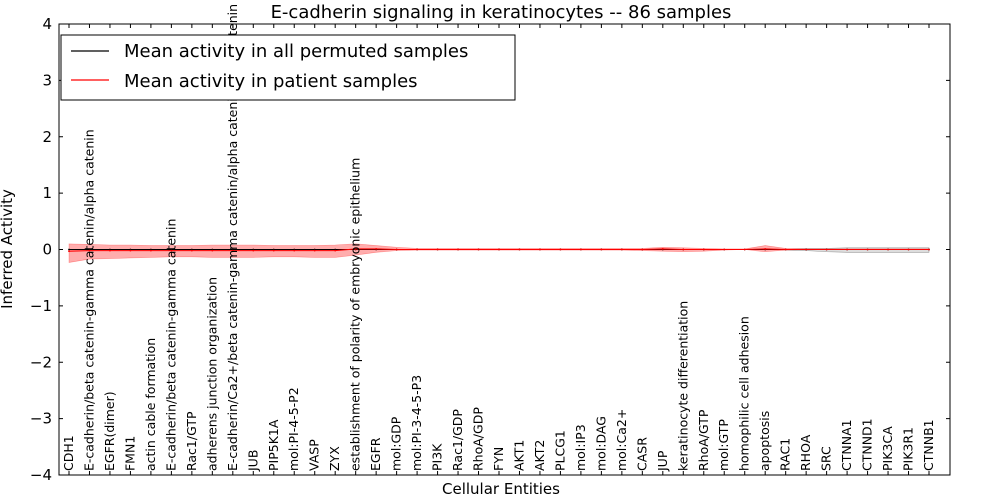 The image size is (1000, 500). What do you see at coordinates (867, 444) in the screenshot?
I see `x-tick-label: CTNND1` at bounding box center [867, 444].